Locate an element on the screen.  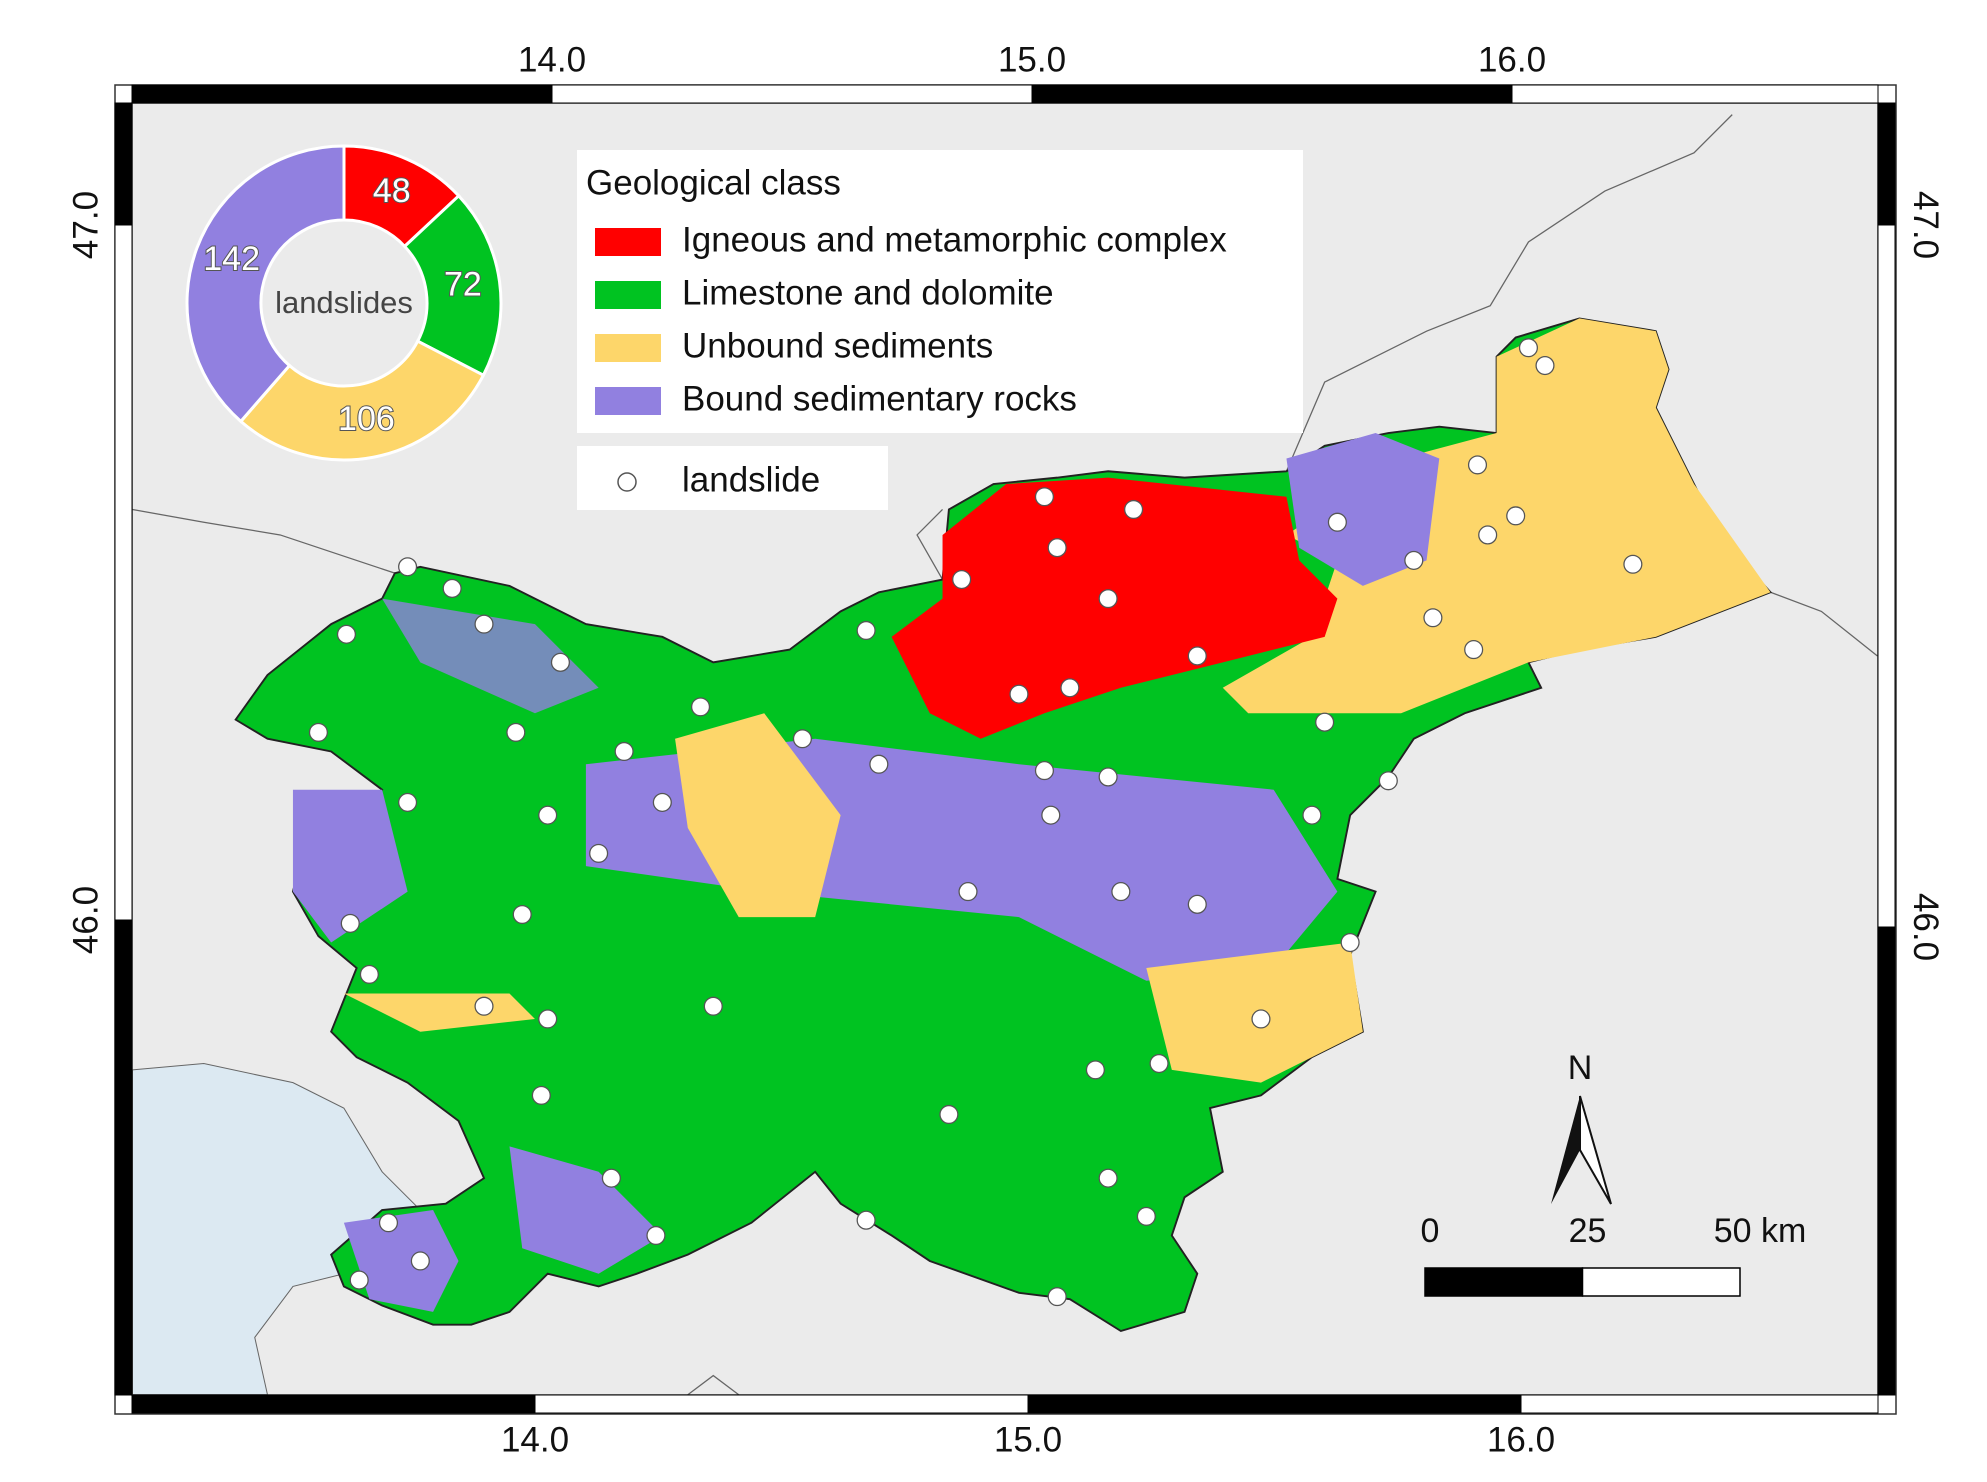
legend-title: Geological class is located at coordinates (713, 182).